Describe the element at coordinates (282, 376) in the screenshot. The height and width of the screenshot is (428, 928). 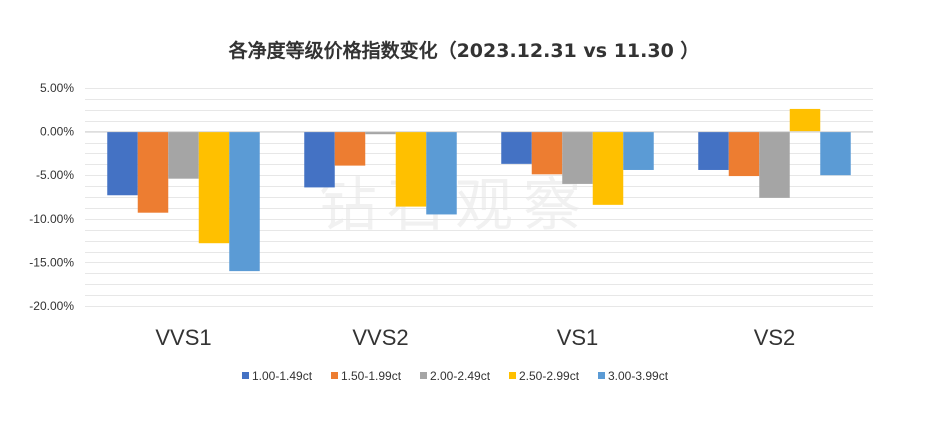
I see `legend-label: 1.00-1.49ct` at that location.